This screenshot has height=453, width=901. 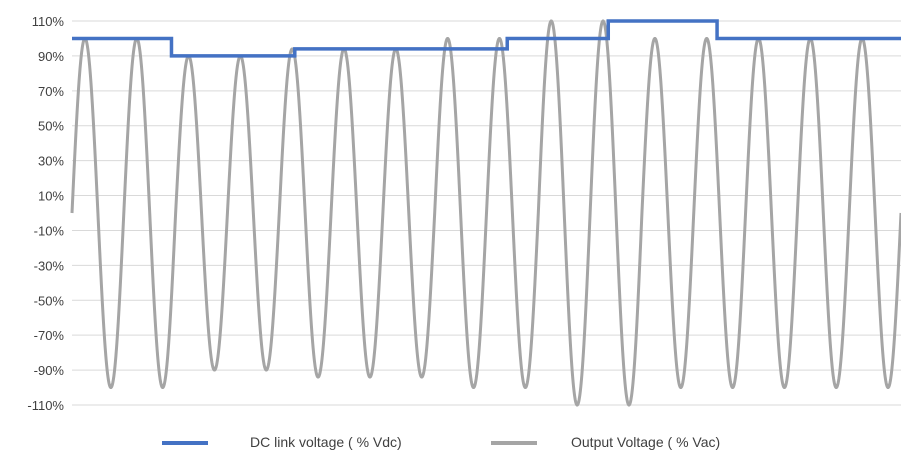 What do you see at coordinates (48, 21) in the screenshot?
I see `y-tick-label: 110%` at bounding box center [48, 21].